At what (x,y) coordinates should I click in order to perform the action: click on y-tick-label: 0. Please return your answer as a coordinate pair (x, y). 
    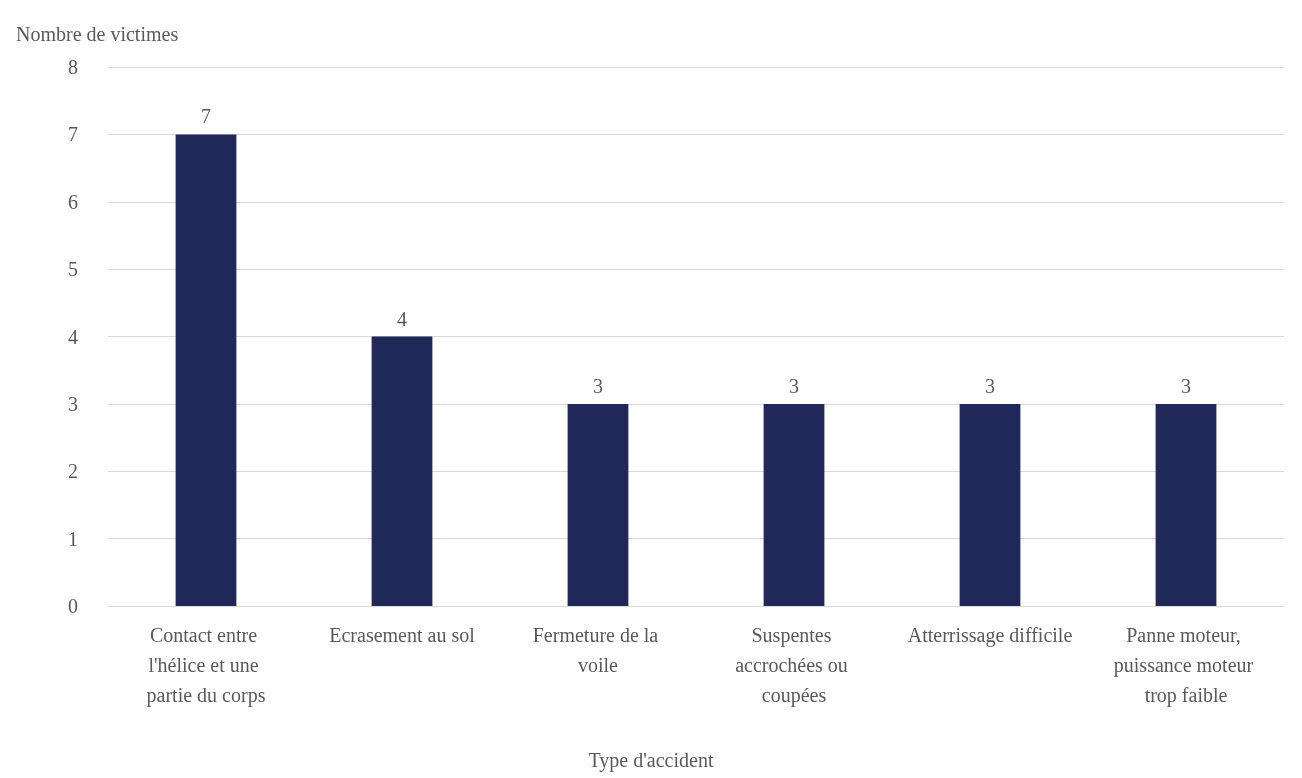
    Looking at the image, I should click on (73, 606).